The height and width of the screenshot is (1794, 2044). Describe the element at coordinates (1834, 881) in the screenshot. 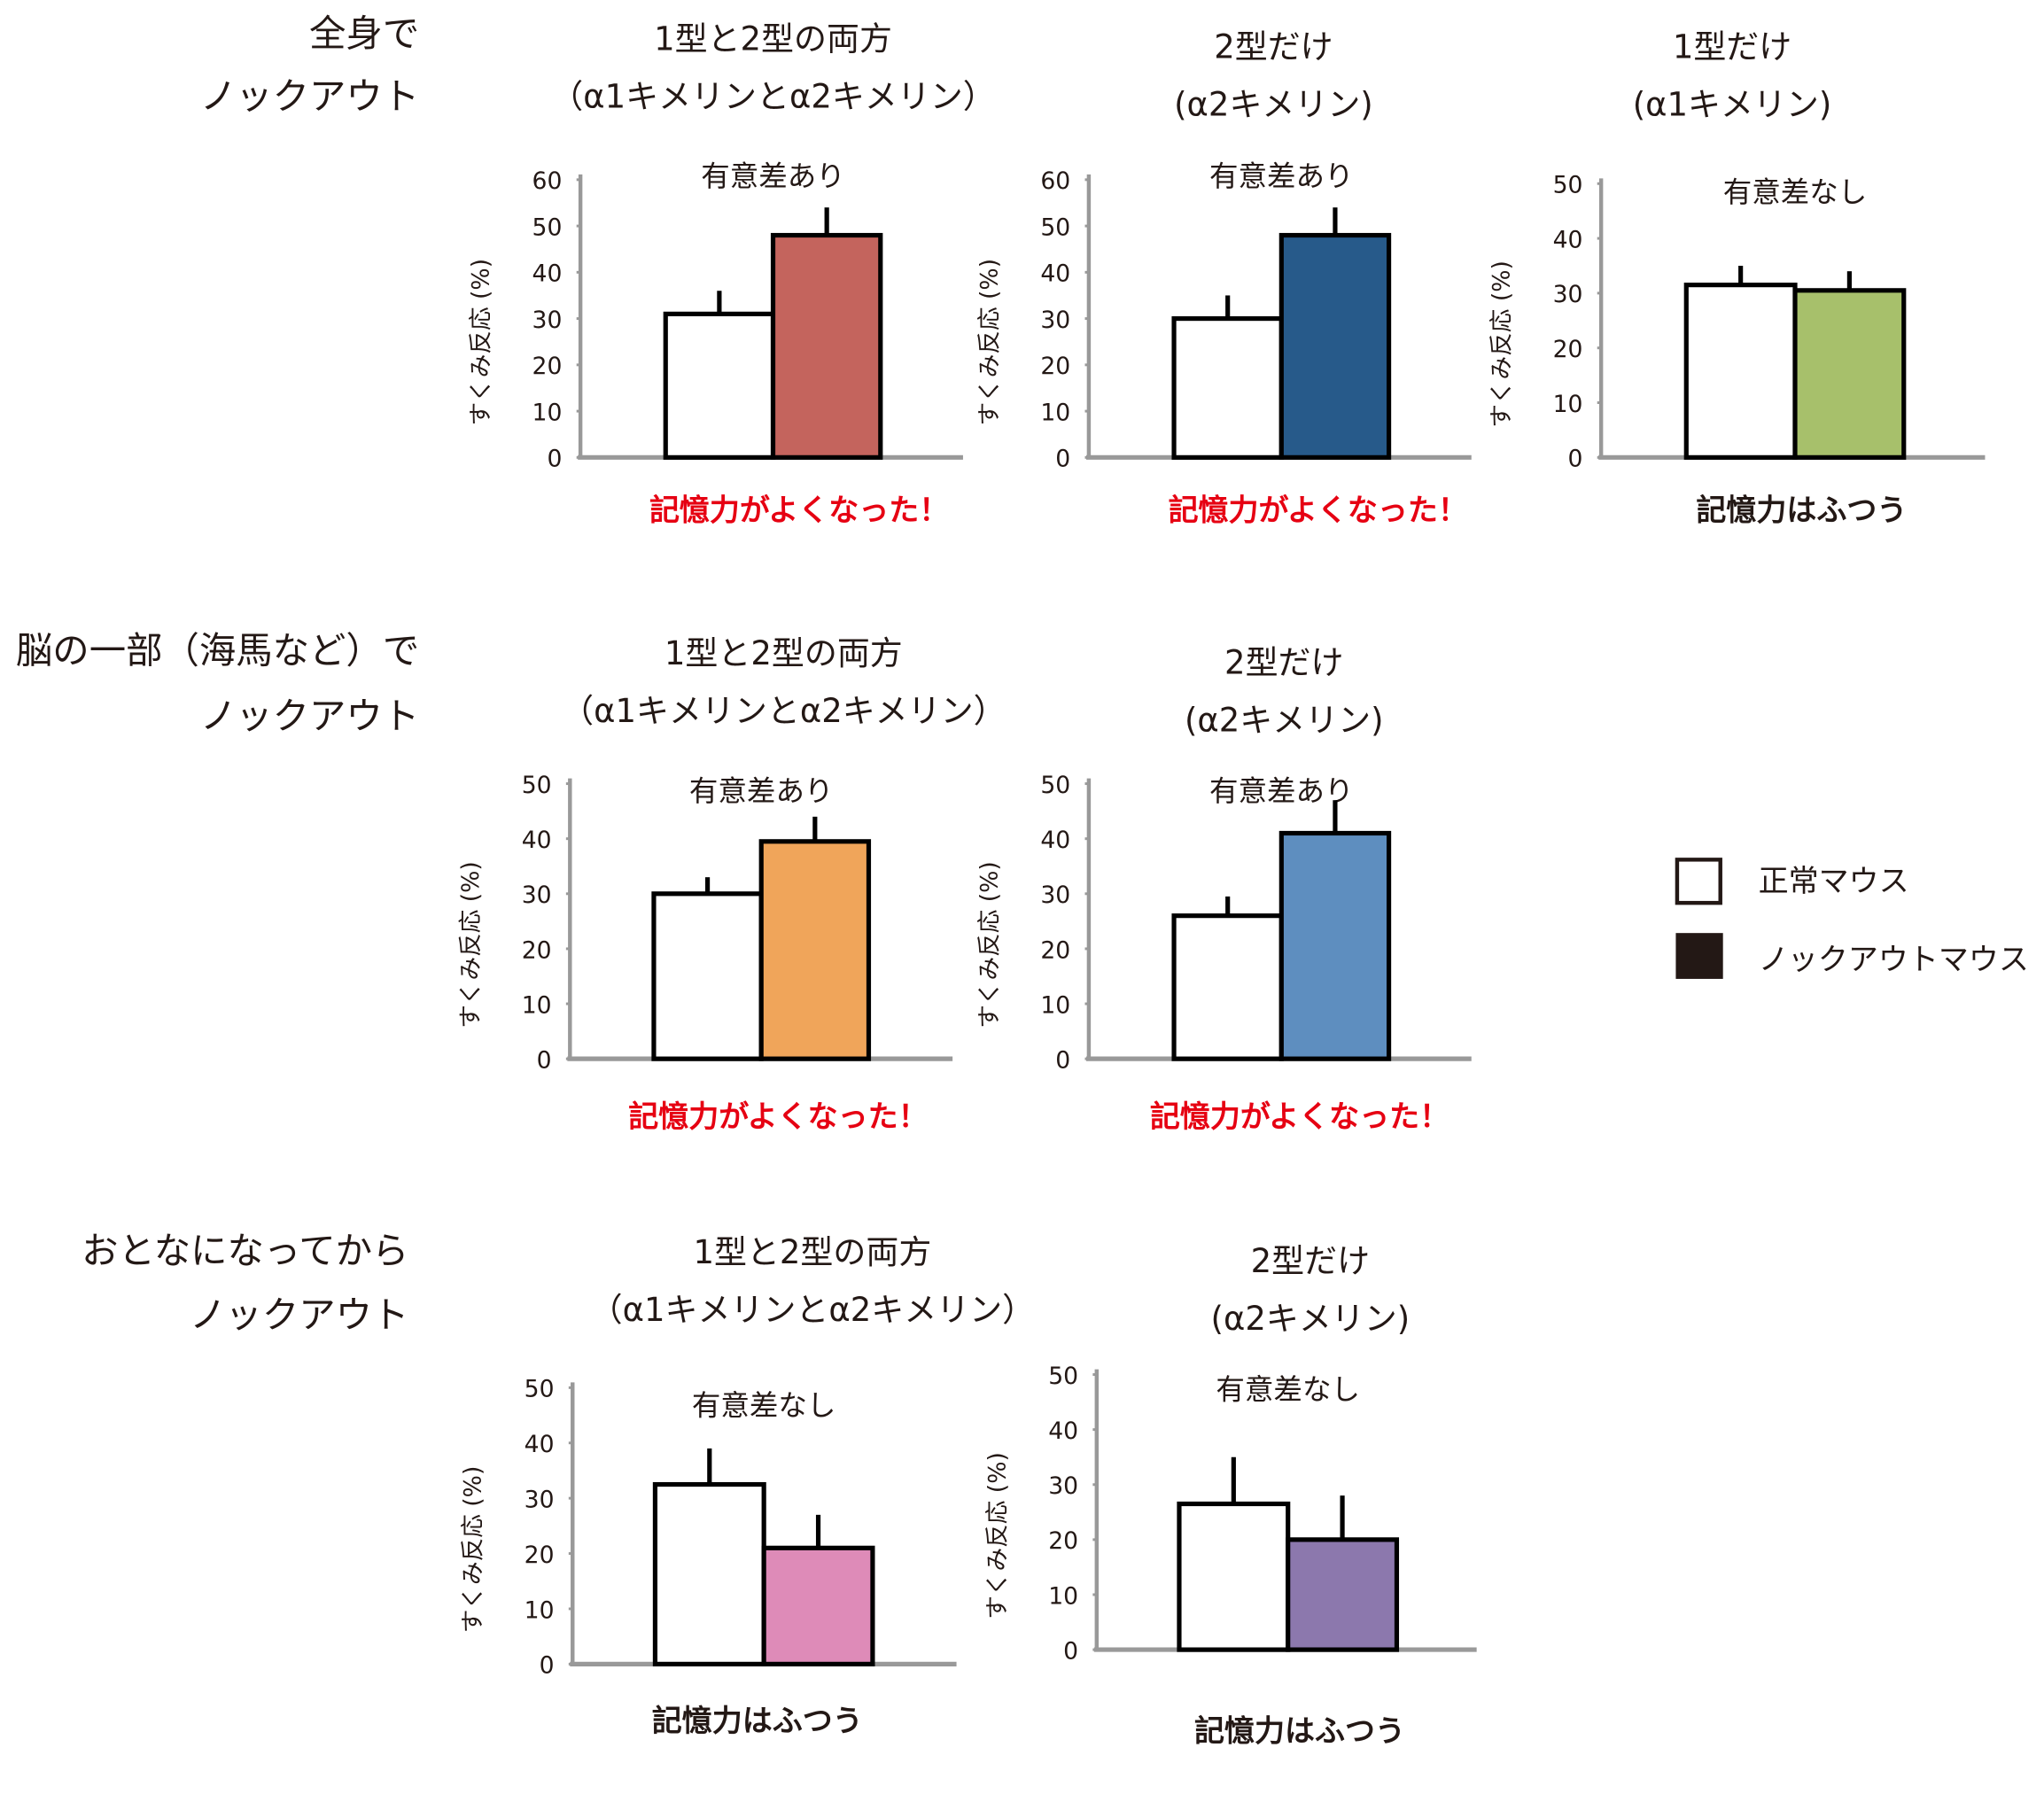

I see `legend-label-normal: 正常マウス` at that location.